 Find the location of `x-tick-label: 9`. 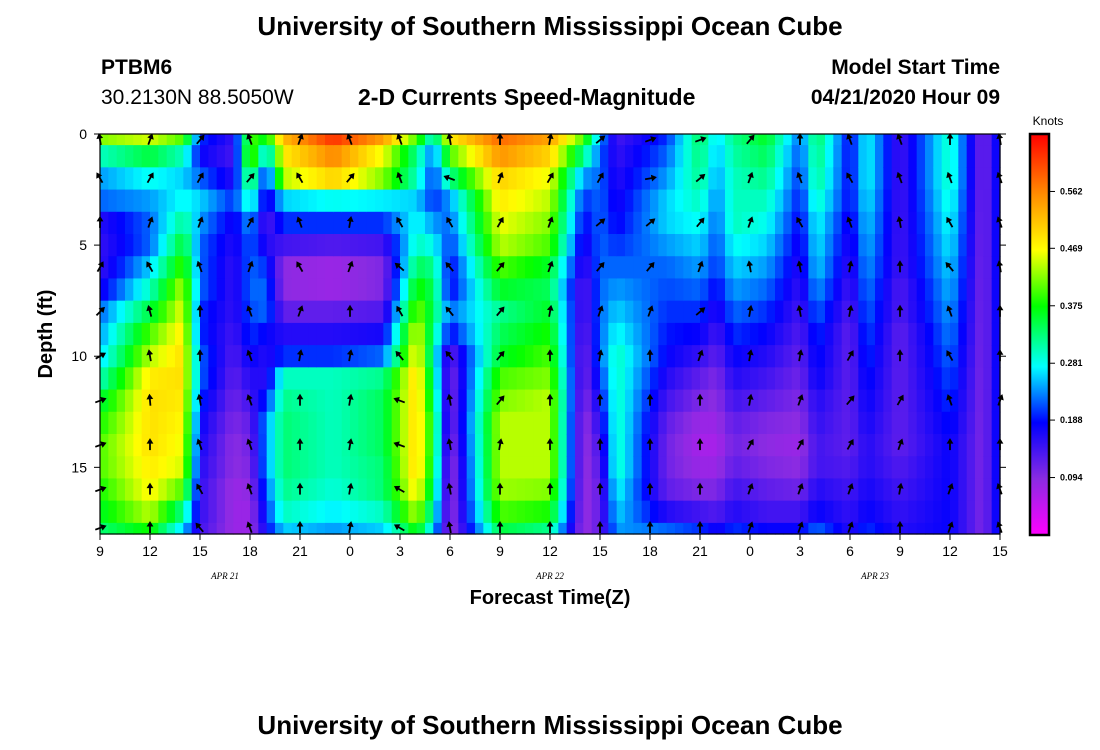

x-tick-label: 9 is located at coordinates (100, 551).